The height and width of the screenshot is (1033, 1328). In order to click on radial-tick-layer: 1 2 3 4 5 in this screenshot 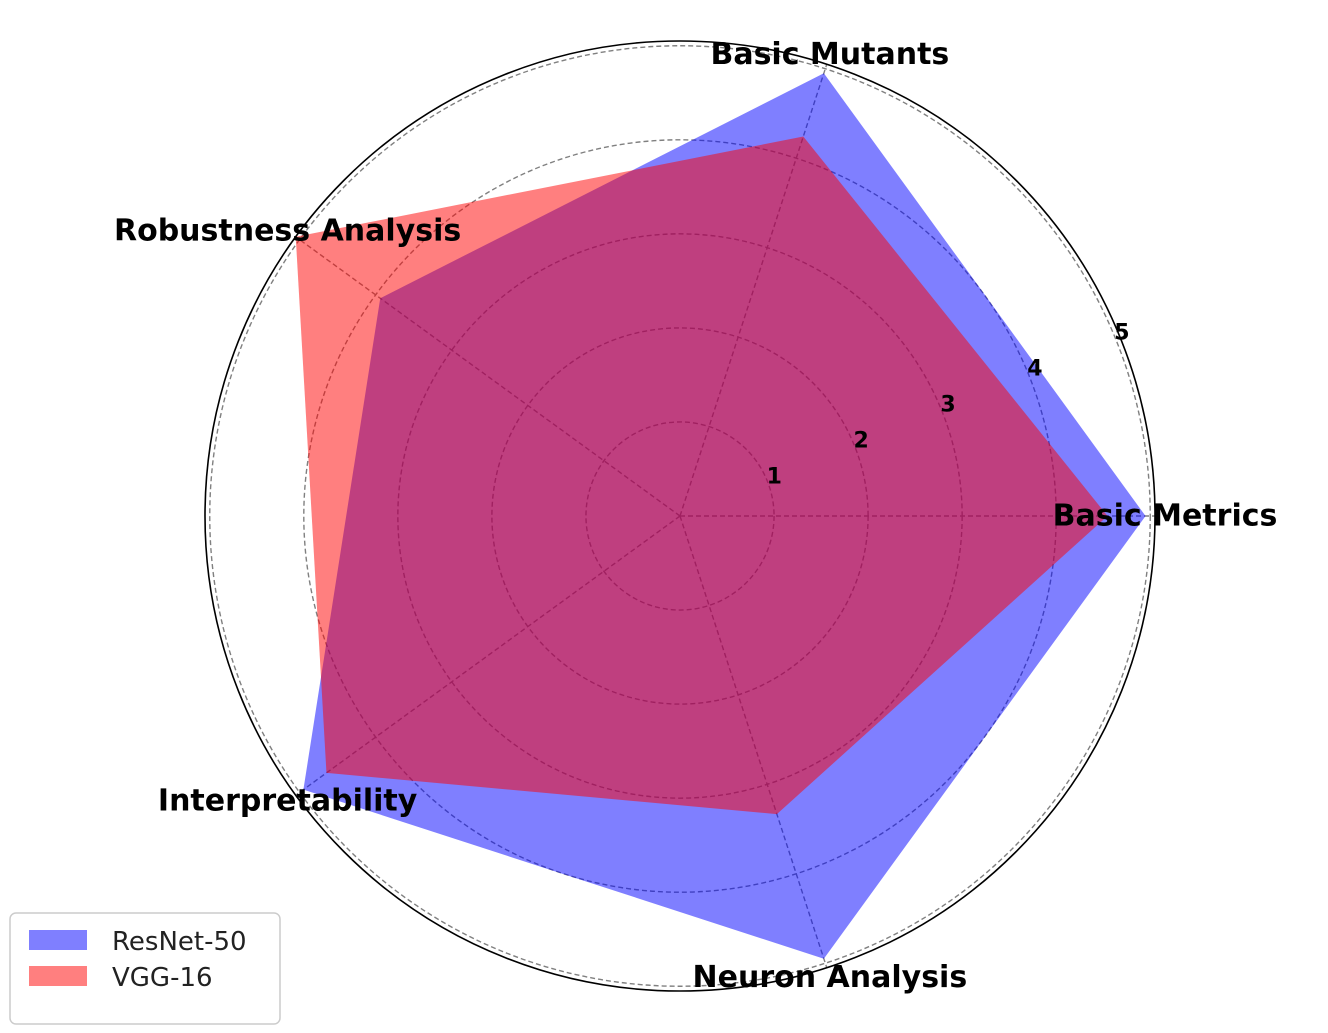, I will do `click(948, 404)`.